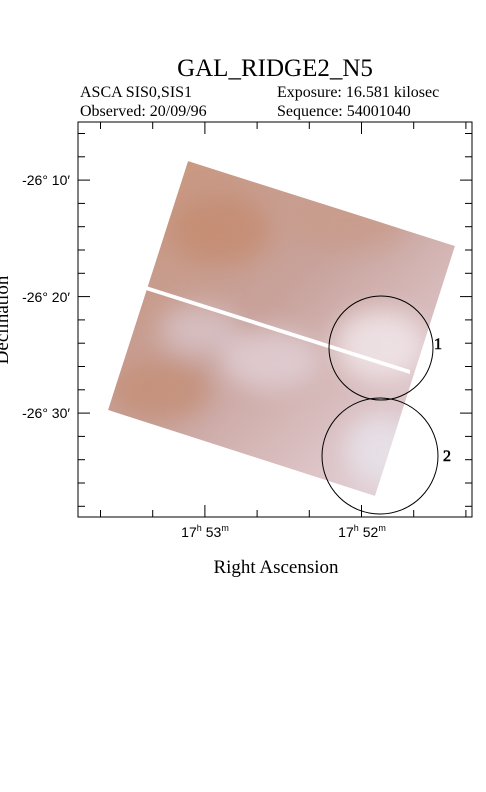 The height and width of the screenshot is (792, 486). I want to click on y-axis-label: Declination, so click(6, 319).